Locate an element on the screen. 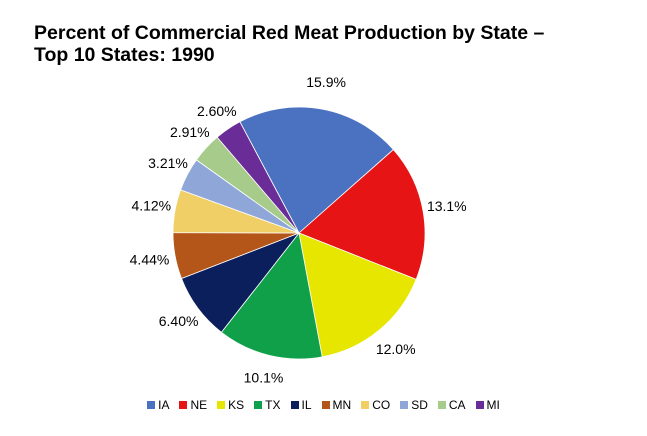  legend-item-ia: IA is located at coordinates (158, 405).